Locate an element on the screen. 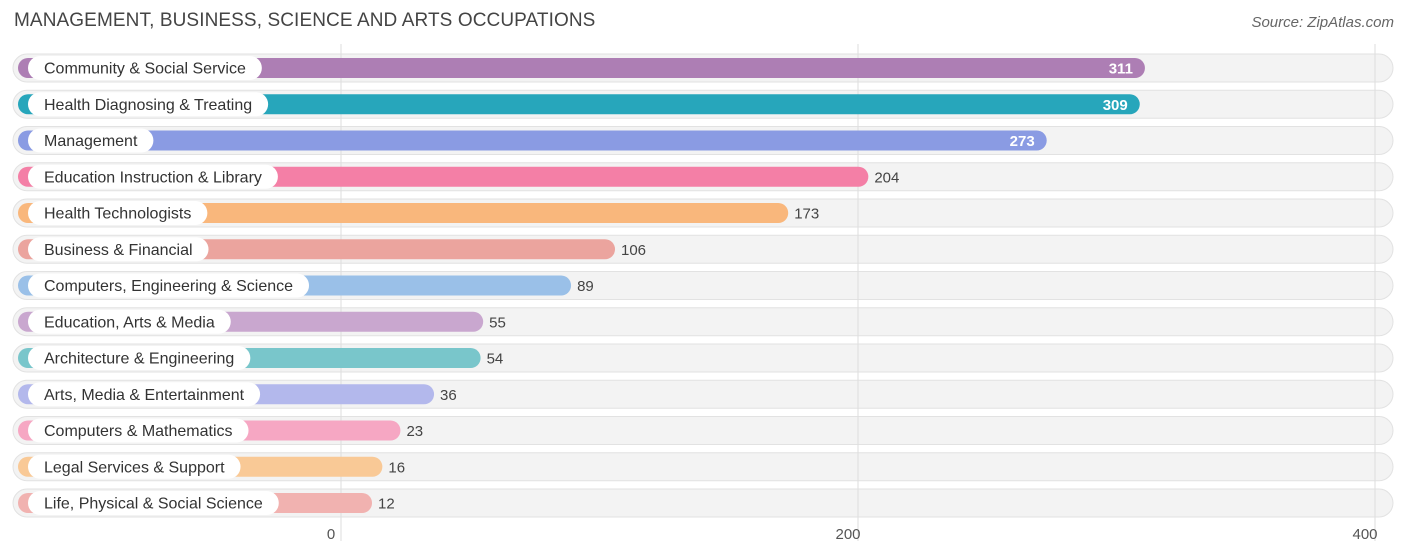  category-label: Arts, Media & Entertainment is located at coordinates (144, 395).